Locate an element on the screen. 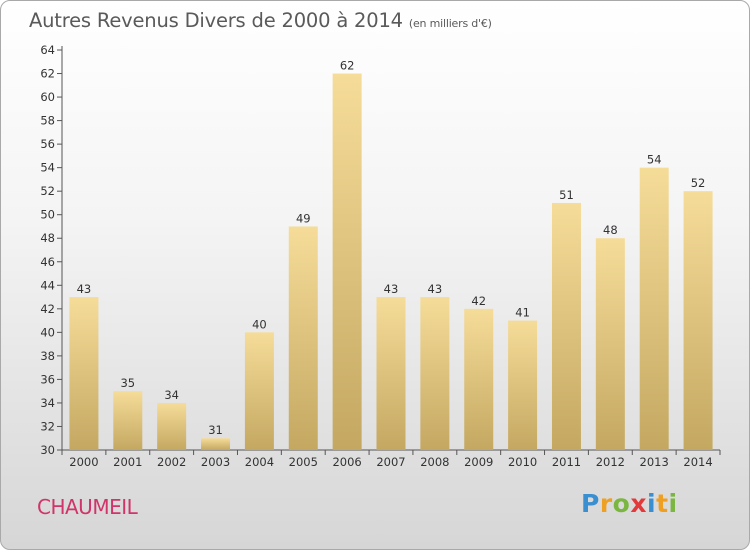 The image size is (750, 550). bar-value-label: 62 is located at coordinates (347, 66).